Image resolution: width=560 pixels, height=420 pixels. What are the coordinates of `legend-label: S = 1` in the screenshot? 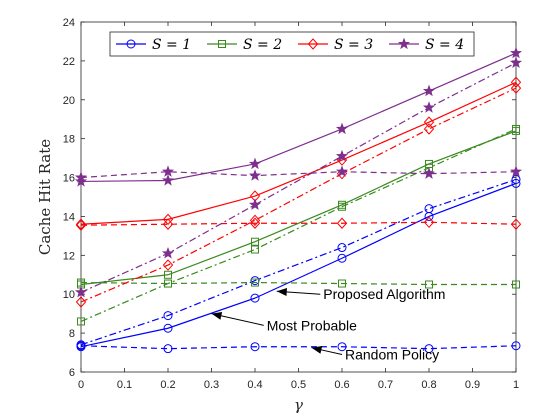 It's located at (171, 45).